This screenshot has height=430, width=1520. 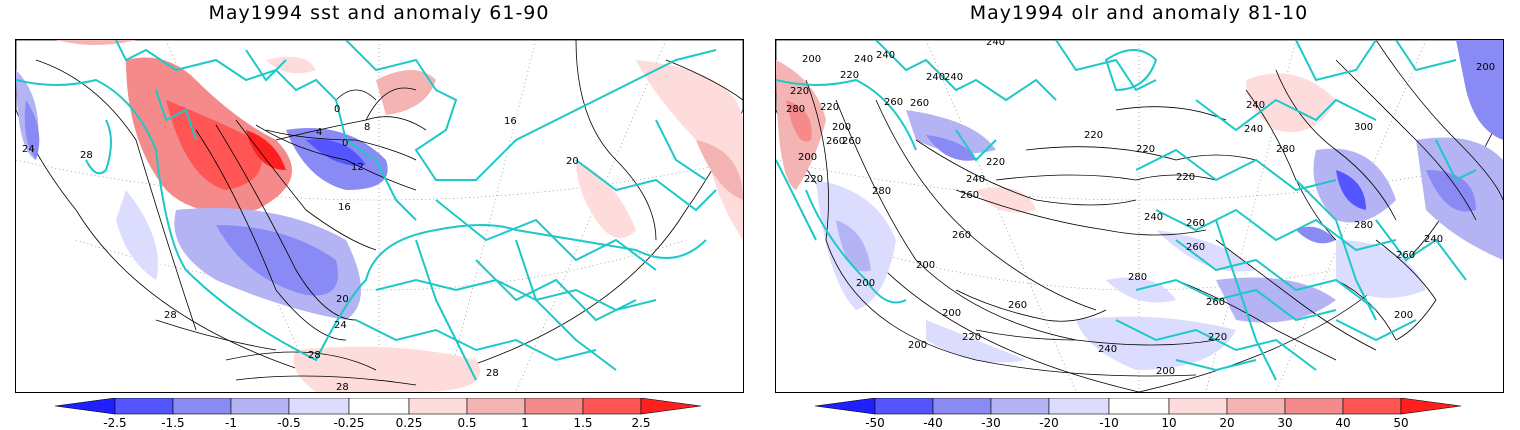 I want to click on colorbar-label: 2.5, so click(x=640, y=423).